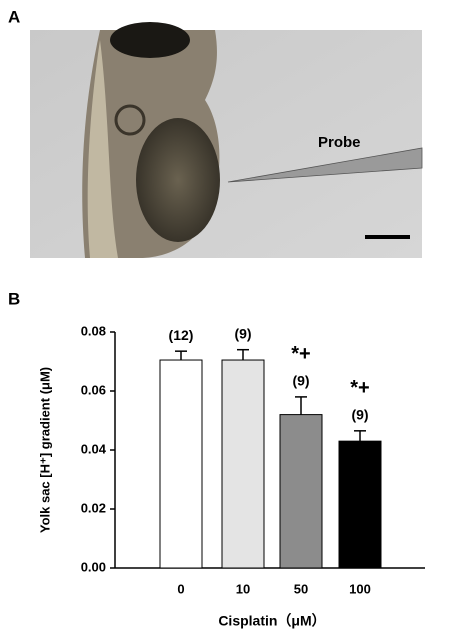 The image size is (454, 639). Describe the element at coordinates (93, 507) in the screenshot. I see `y-tick-label: 0.02` at that location.